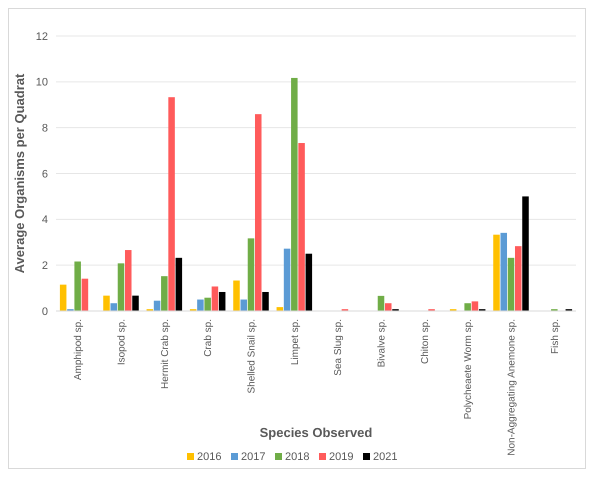 This screenshot has width=594, height=477. What do you see at coordinates (297, 457) in the screenshot?
I see `legend-label: 2018` at bounding box center [297, 457].